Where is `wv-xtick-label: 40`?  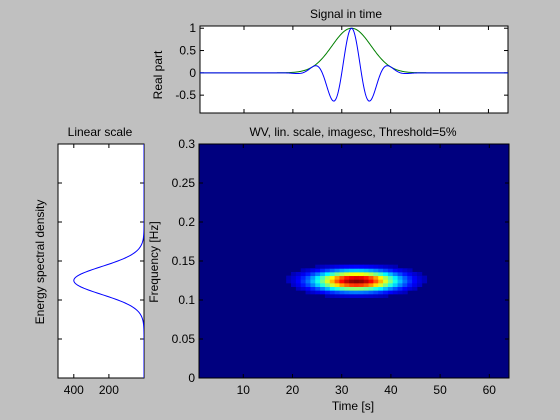
wv-xtick-label: 40 is located at coordinates (391, 390).